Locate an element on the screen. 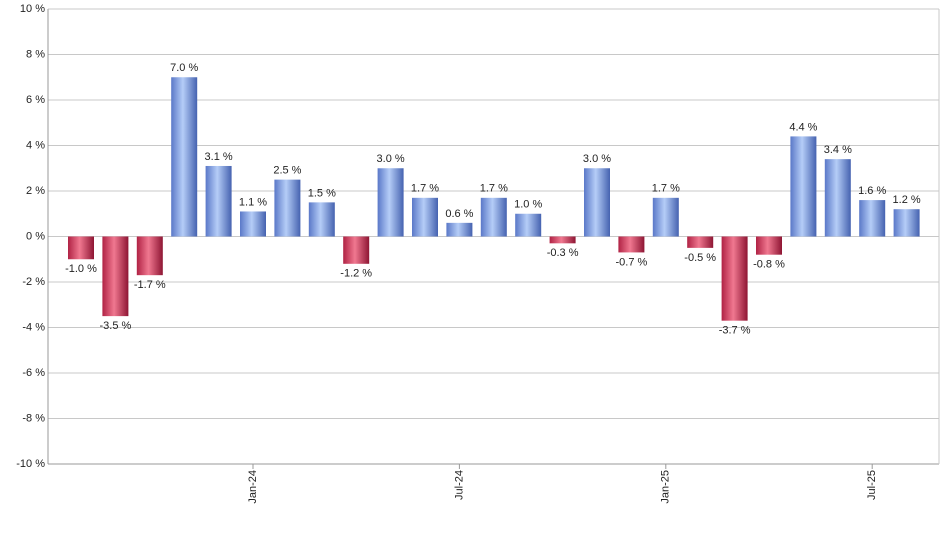 The image size is (940, 550). data-label: -0.7 % is located at coordinates (632, 262).